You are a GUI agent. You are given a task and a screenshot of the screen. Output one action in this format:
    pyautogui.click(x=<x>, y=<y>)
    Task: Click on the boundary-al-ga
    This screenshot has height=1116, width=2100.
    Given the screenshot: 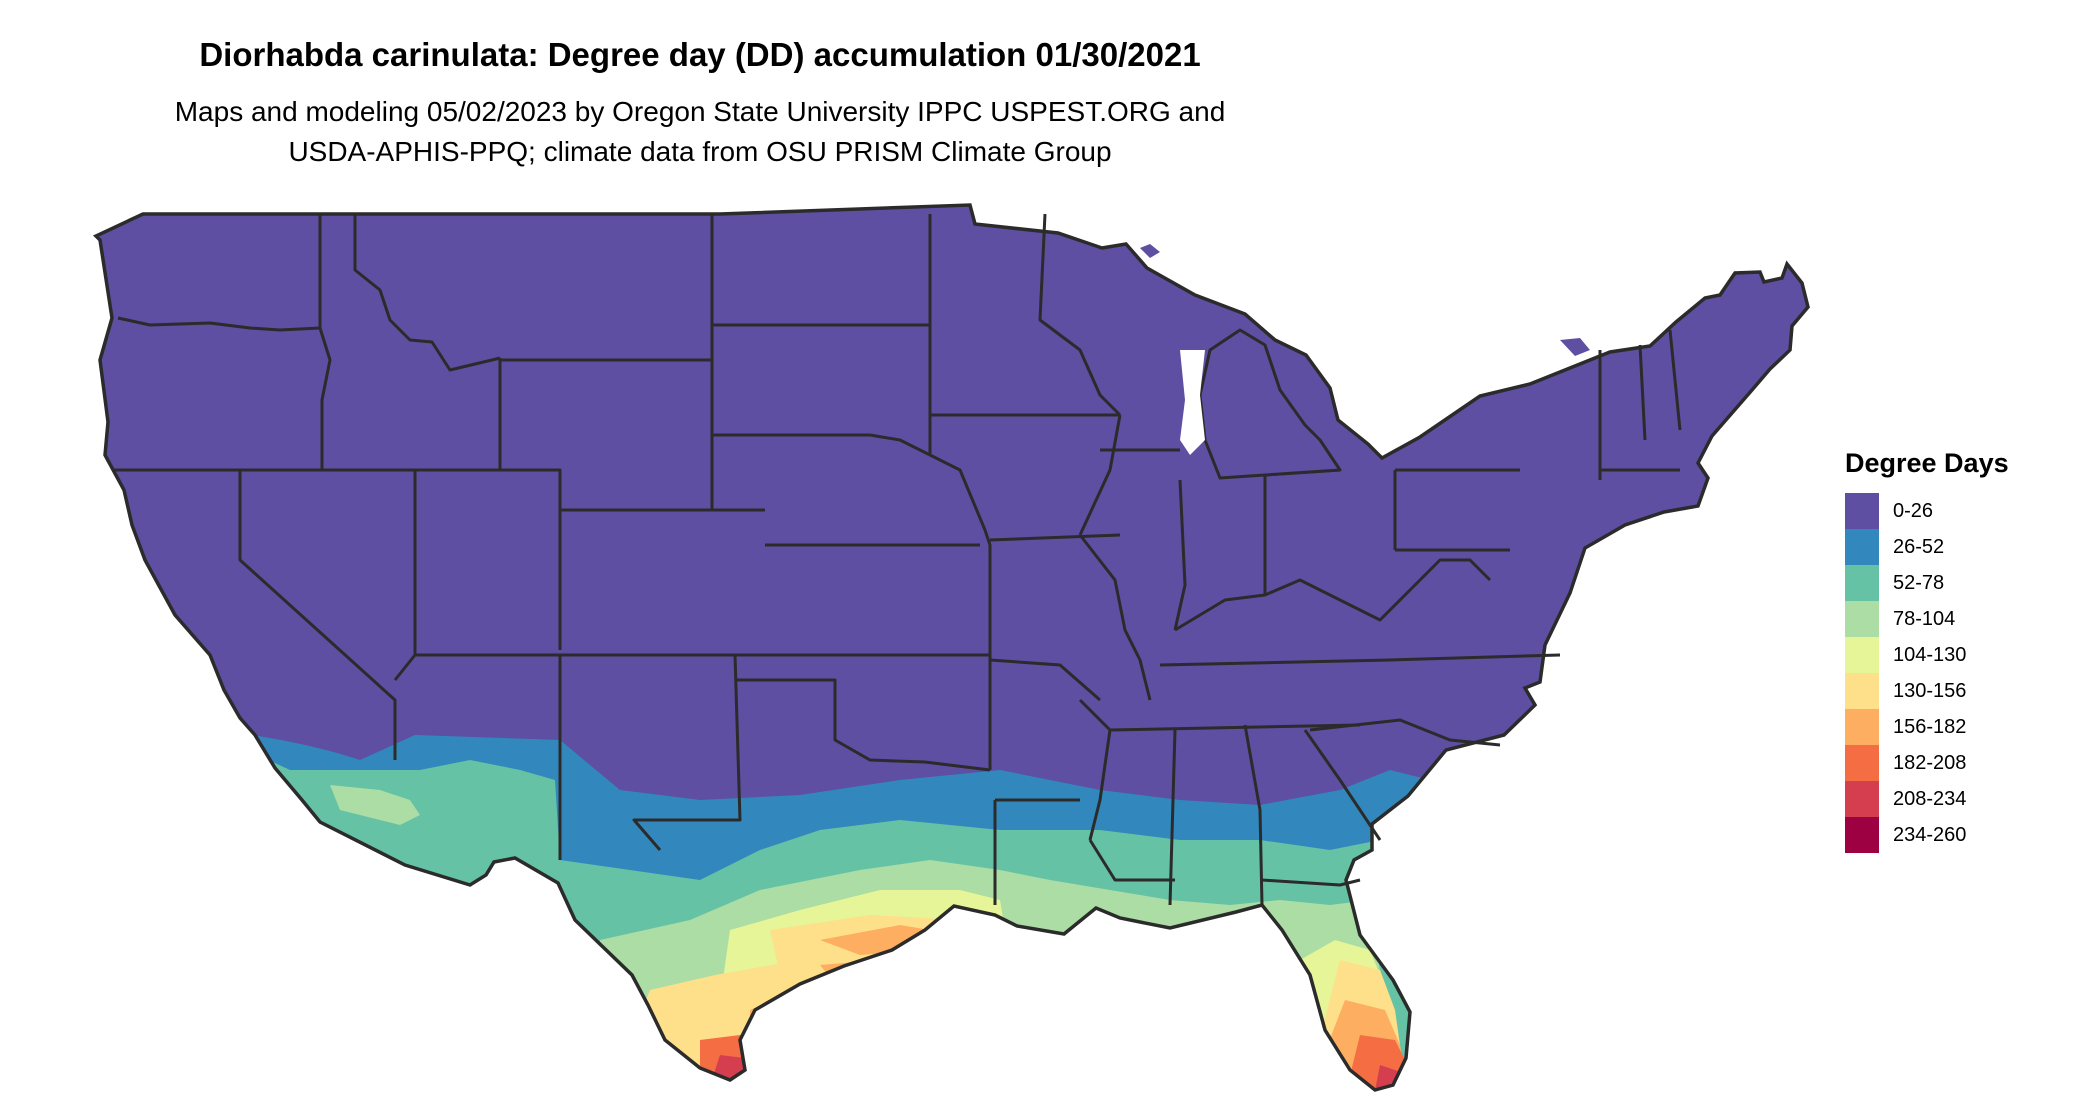 What is the action you would take?
    pyautogui.click(x=1253, y=815)
    